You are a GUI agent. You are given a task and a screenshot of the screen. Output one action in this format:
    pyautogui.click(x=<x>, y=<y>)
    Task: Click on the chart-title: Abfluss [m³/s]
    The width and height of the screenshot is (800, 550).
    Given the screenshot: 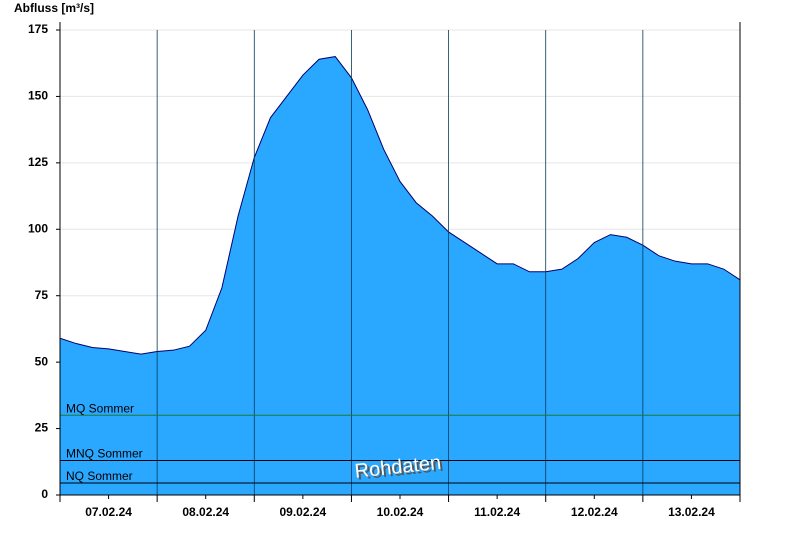 What is the action you would take?
    pyautogui.click(x=54, y=8)
    